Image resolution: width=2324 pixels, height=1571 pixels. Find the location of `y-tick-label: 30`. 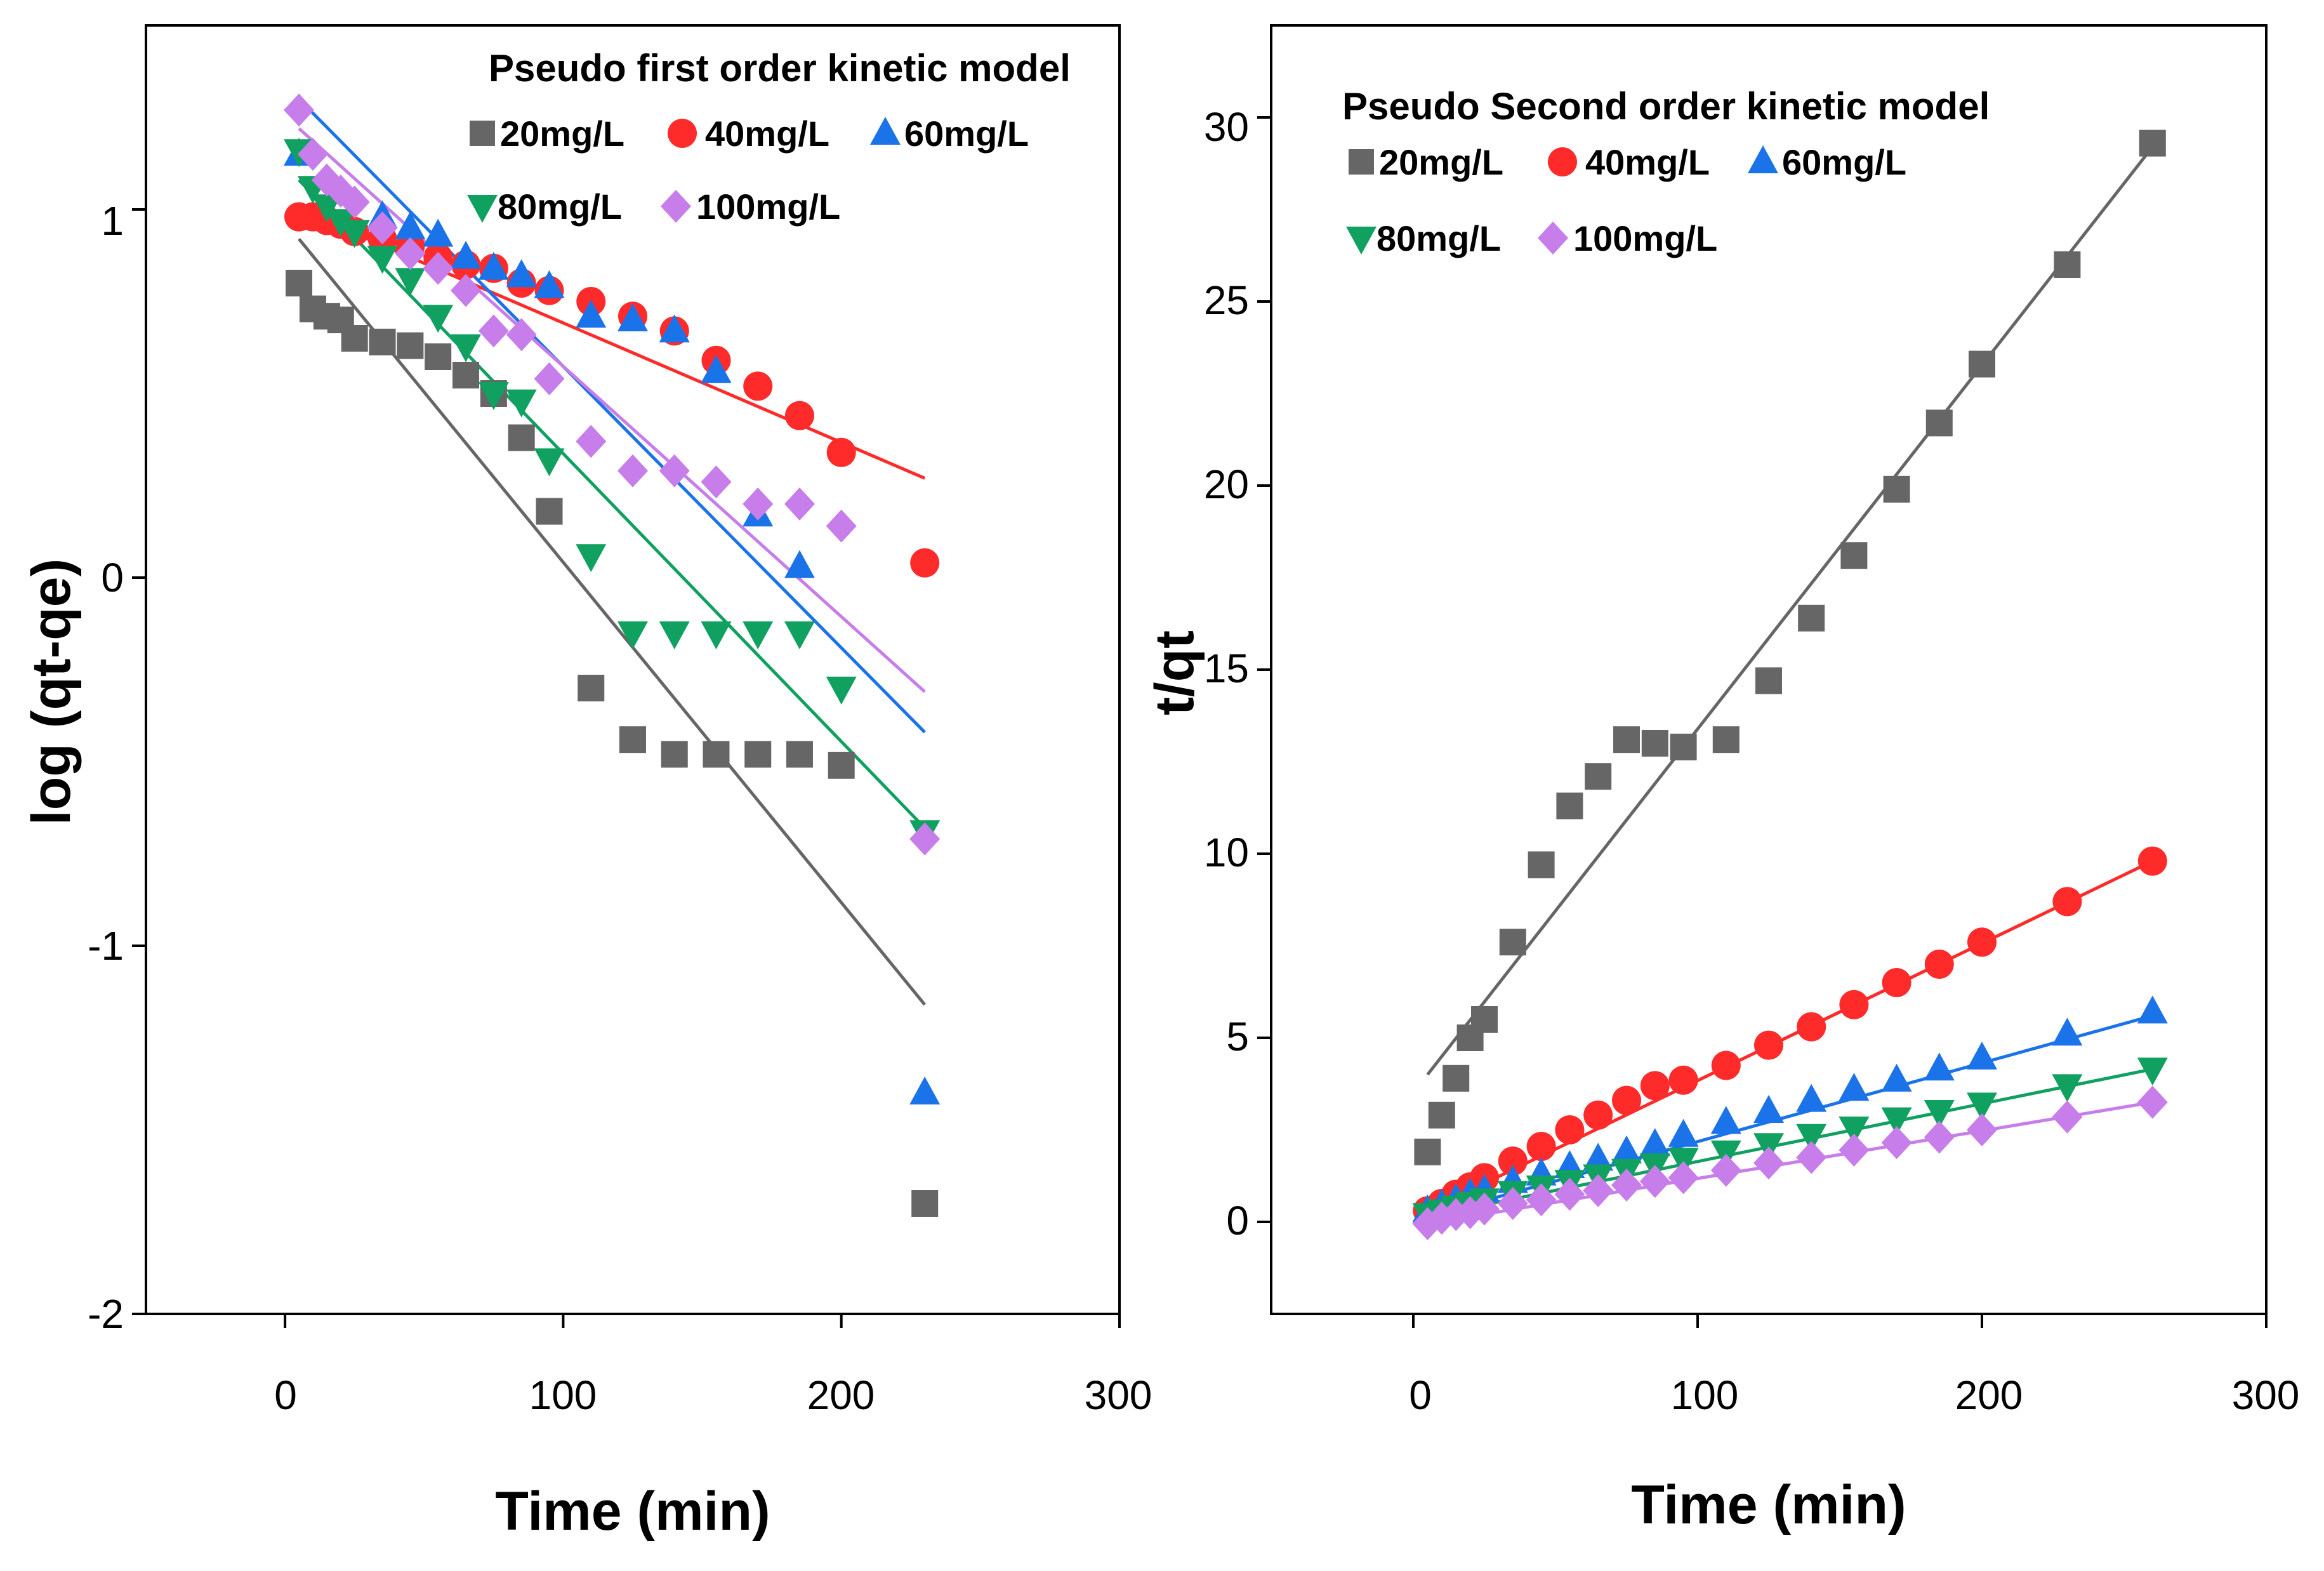

y-tick-label: 30 is located at coordinates (1226, 127).